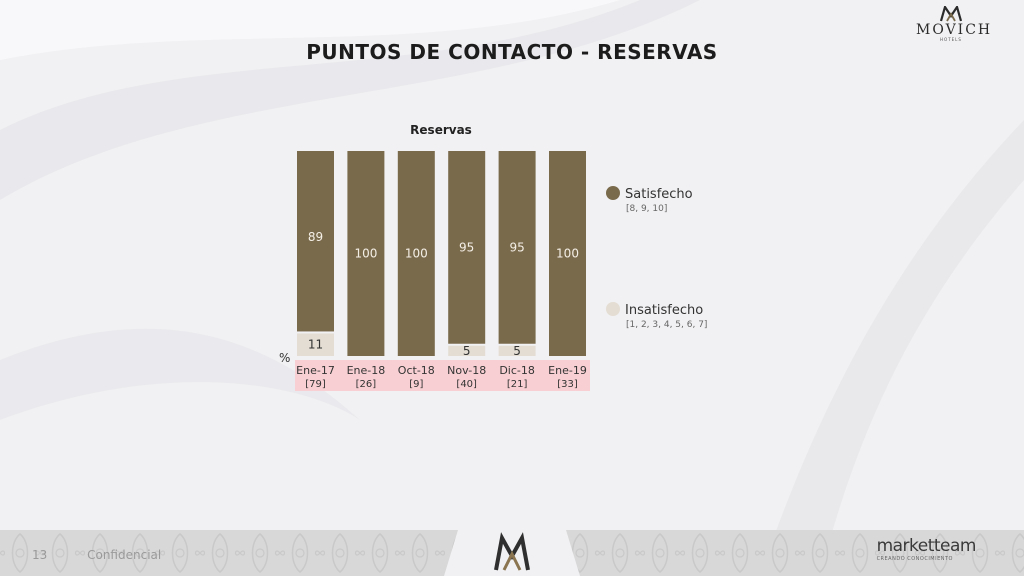 This screenshot has width=1024, height=576. What do you see at coordinates (666, 325) in the screenshot?
I see `legend-sublabel: [1, 2, 3, 4, 5, 6, 7]` at bounding box center [666, 325].